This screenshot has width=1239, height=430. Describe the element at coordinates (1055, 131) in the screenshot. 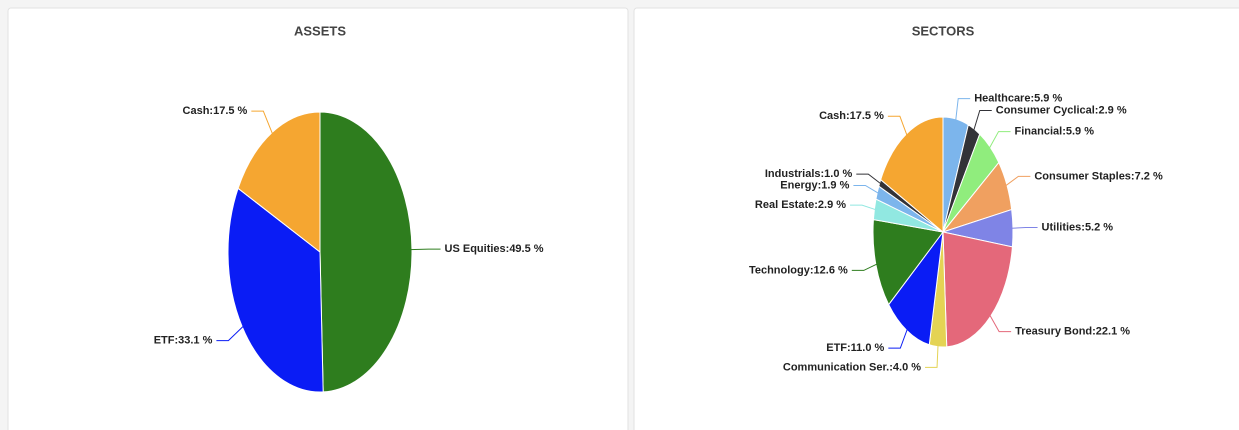

I see `data-label: Financial:5.9 %` at that location.